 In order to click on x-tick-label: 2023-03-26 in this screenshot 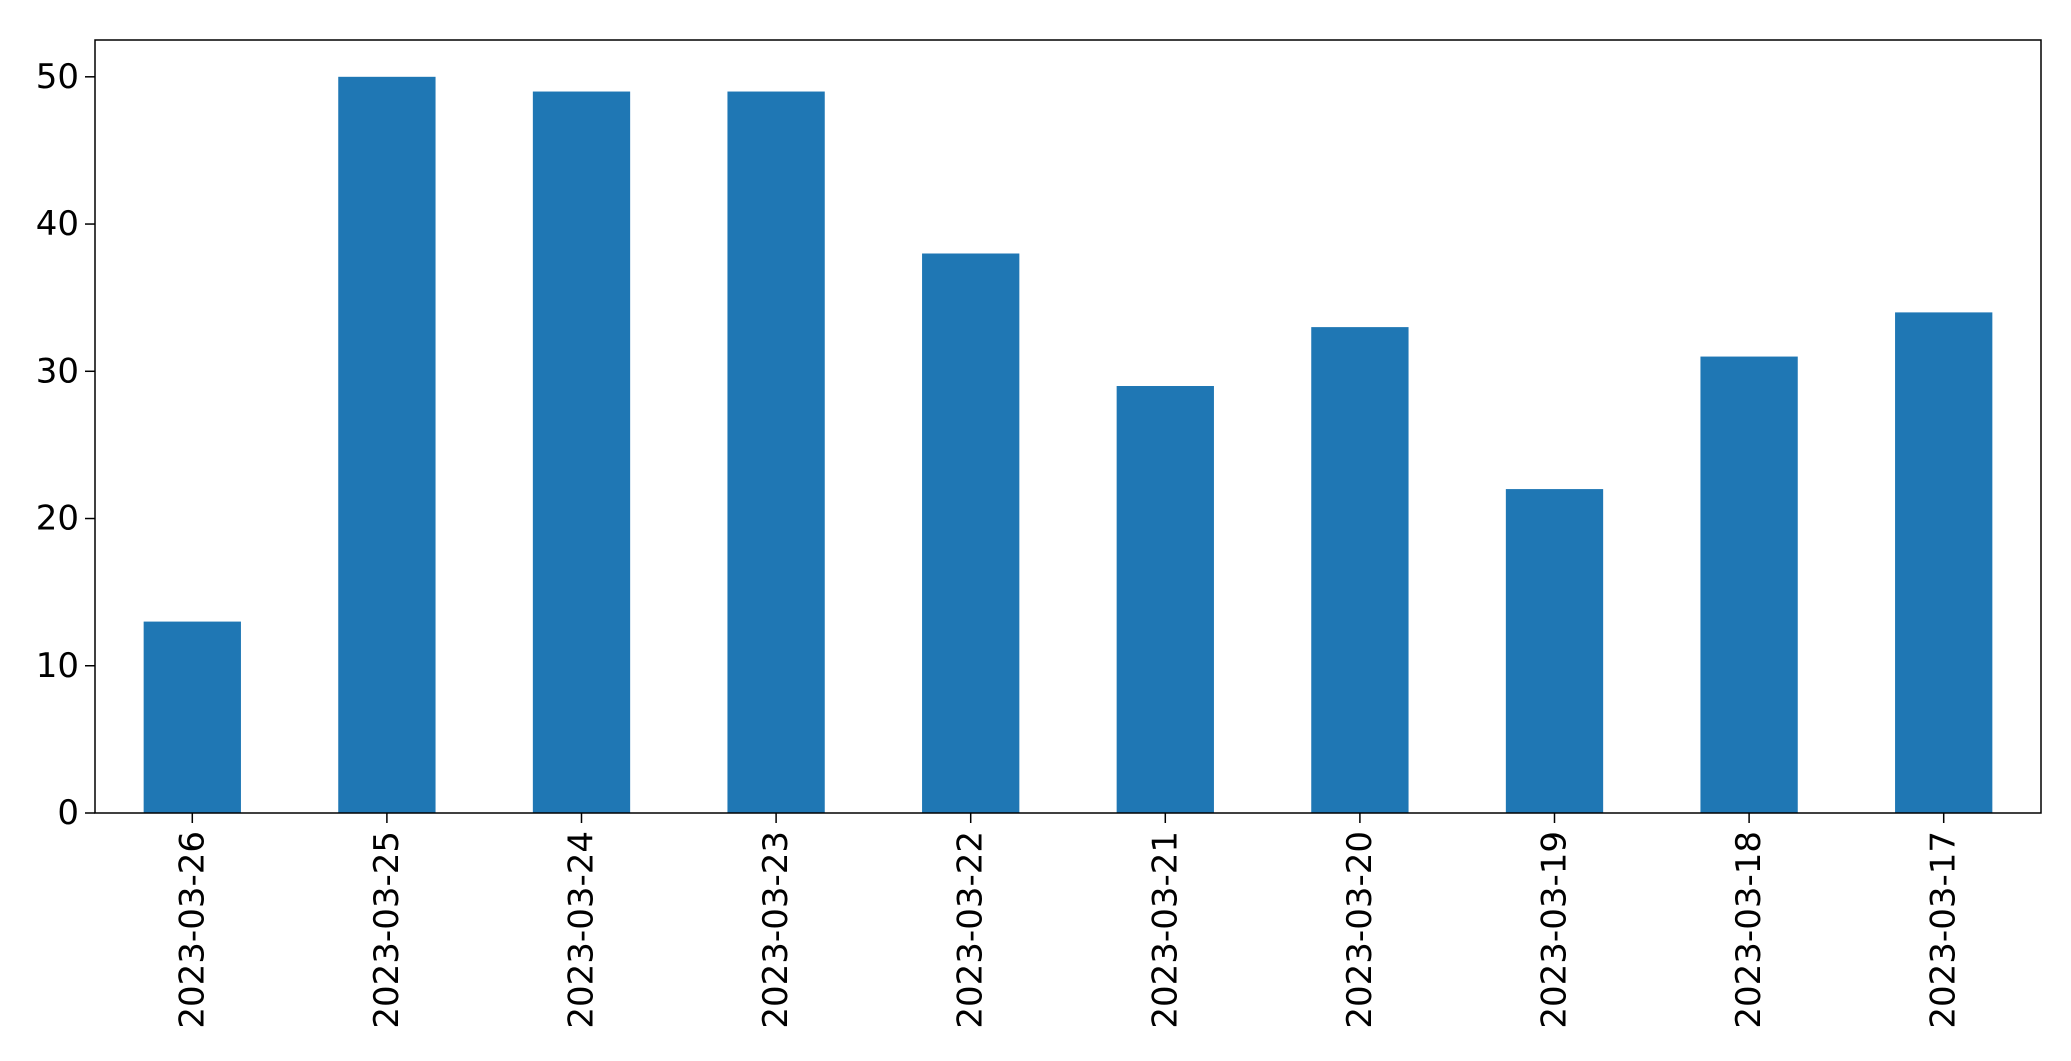, I will do `click(192, 930)`.